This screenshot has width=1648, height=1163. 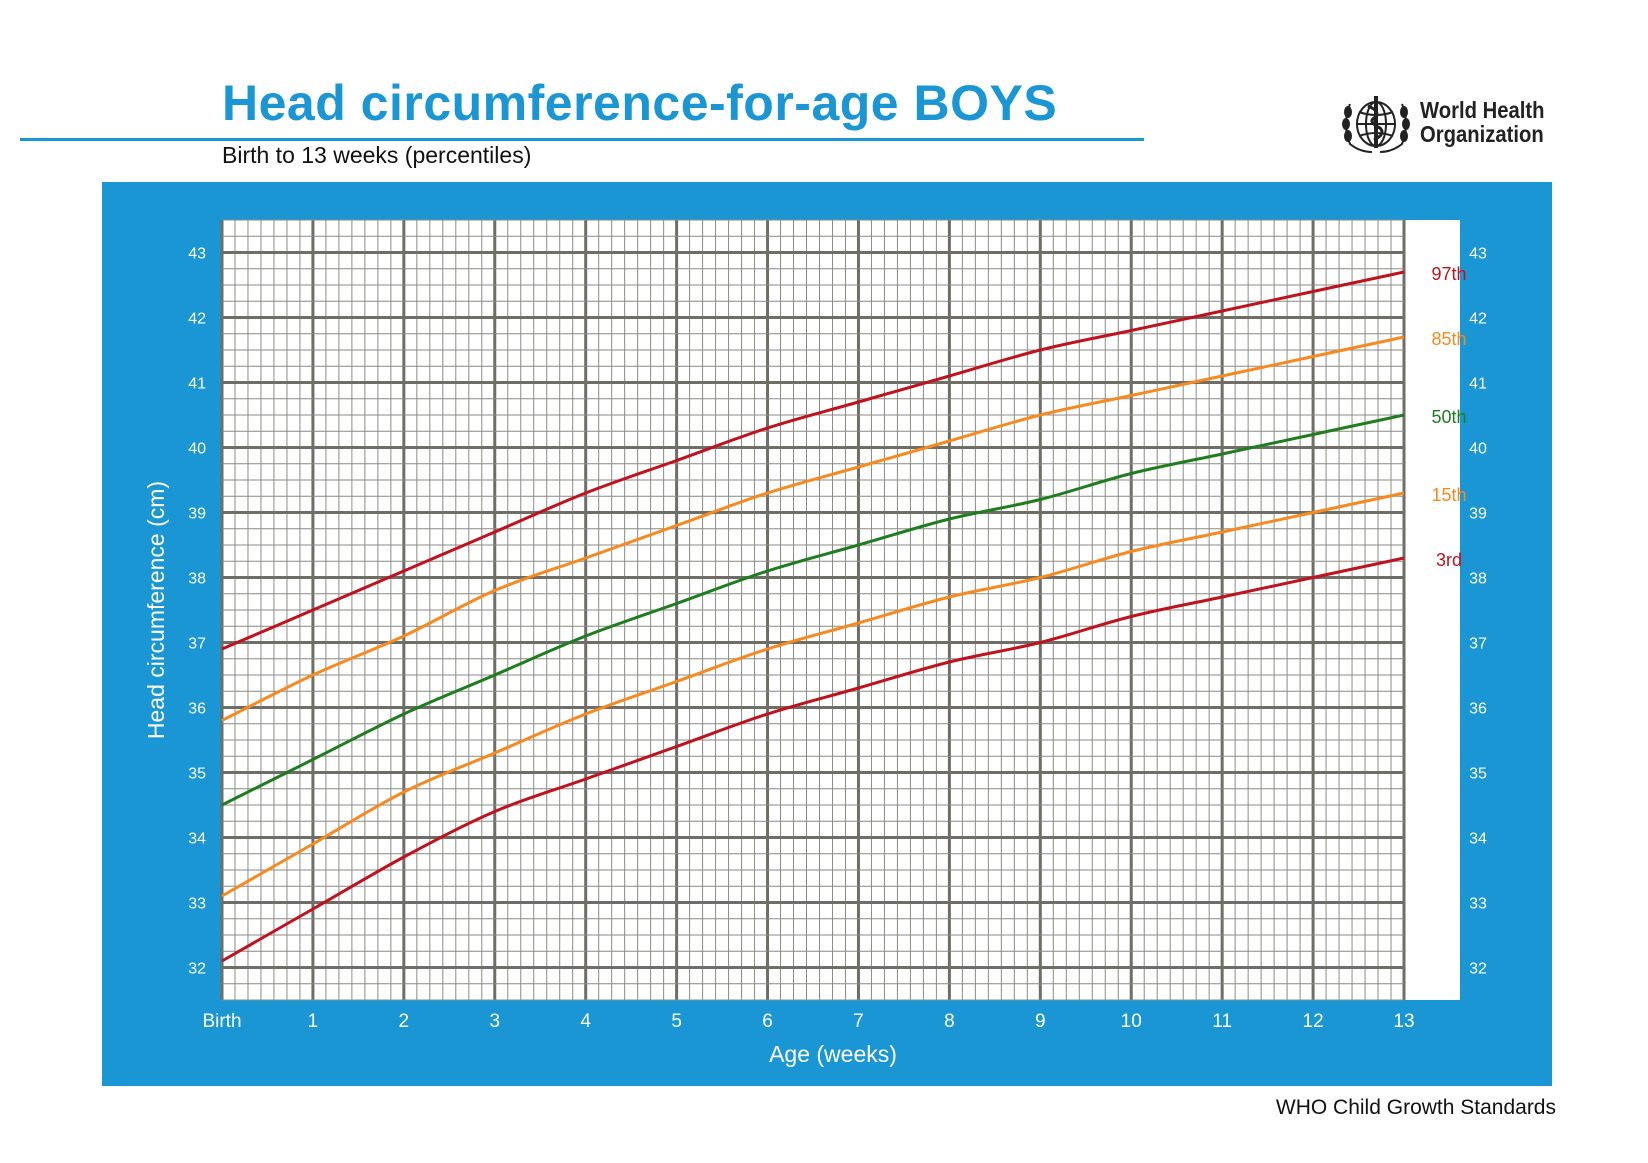 What do you see at coordinates (1478, 709) in the screenshot?
I see `y-tick-label-right: 36` at bounding box center [1478, 709].